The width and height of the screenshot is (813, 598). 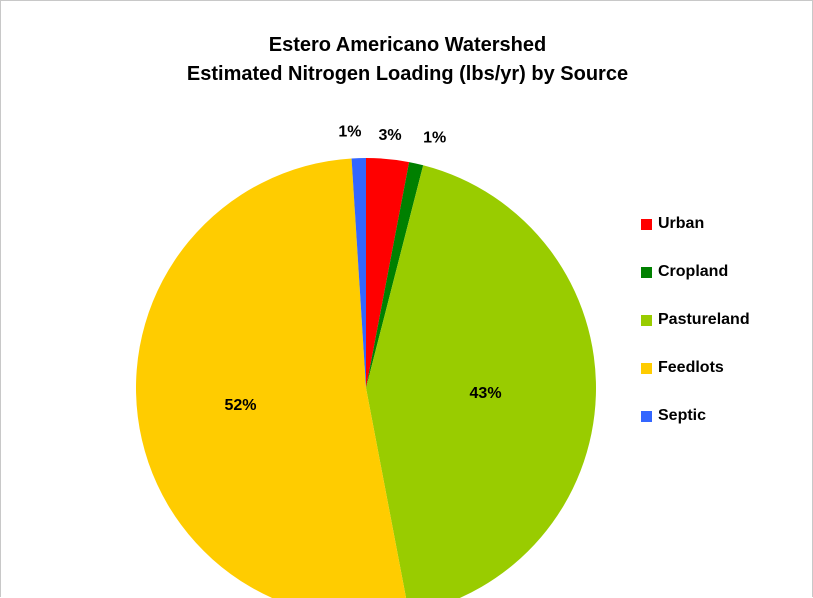 I want to click on legend-item-feedlots: Feedlots, so click(x=695, y=368).